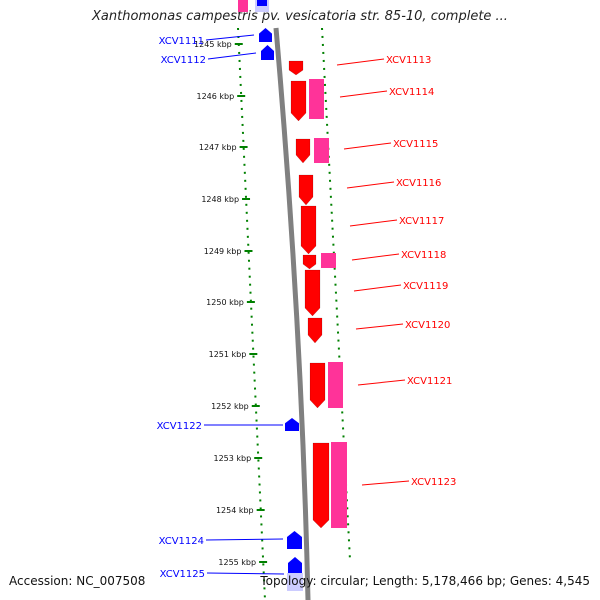 The image size is (600, 600). I want to click on ruler-tick-label: 1254 kbp, so click(235, 510).